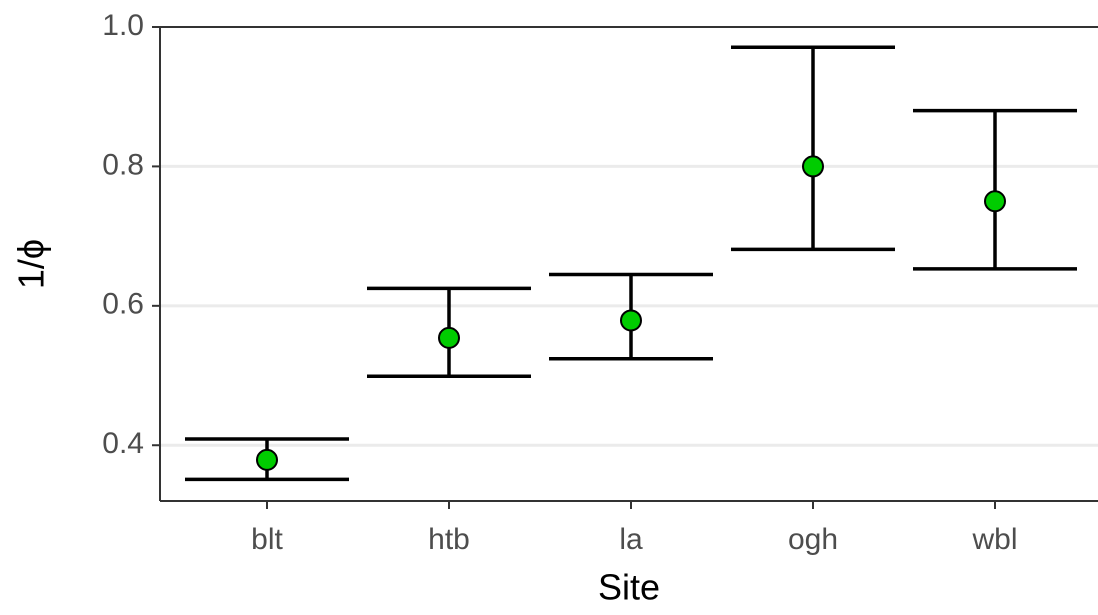 The image size is (1098, 615). I want to click on x-tick-label: htb, so click(449, 539).